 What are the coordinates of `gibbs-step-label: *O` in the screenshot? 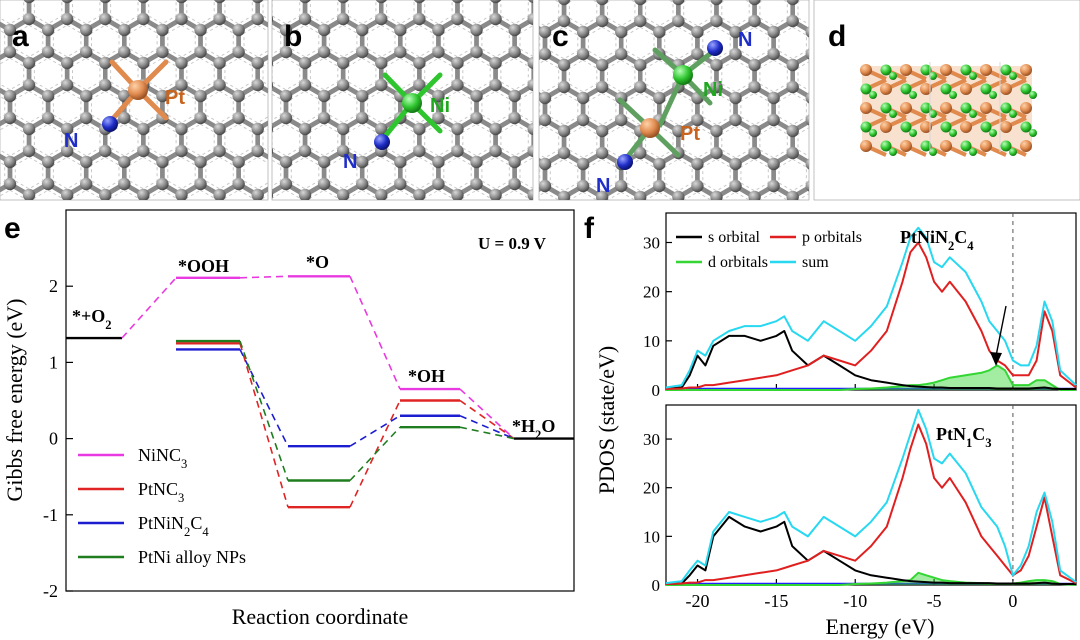 It's located at (317, 262).